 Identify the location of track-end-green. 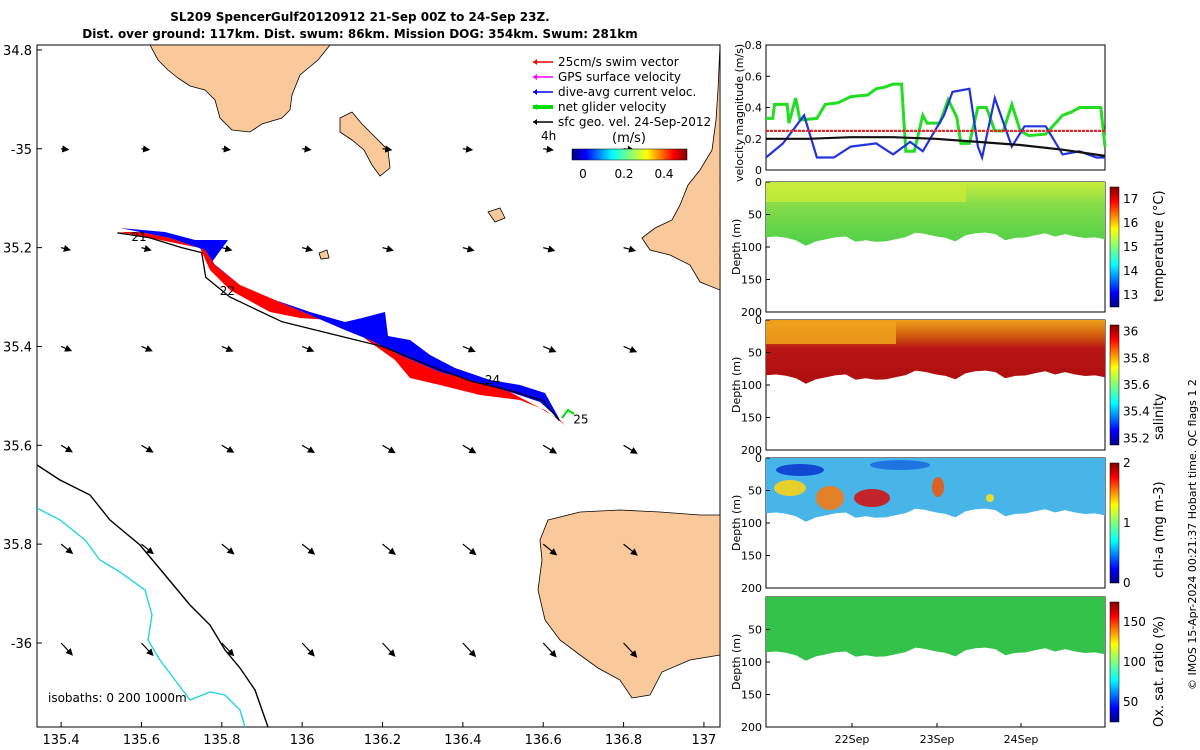
(568, 413).